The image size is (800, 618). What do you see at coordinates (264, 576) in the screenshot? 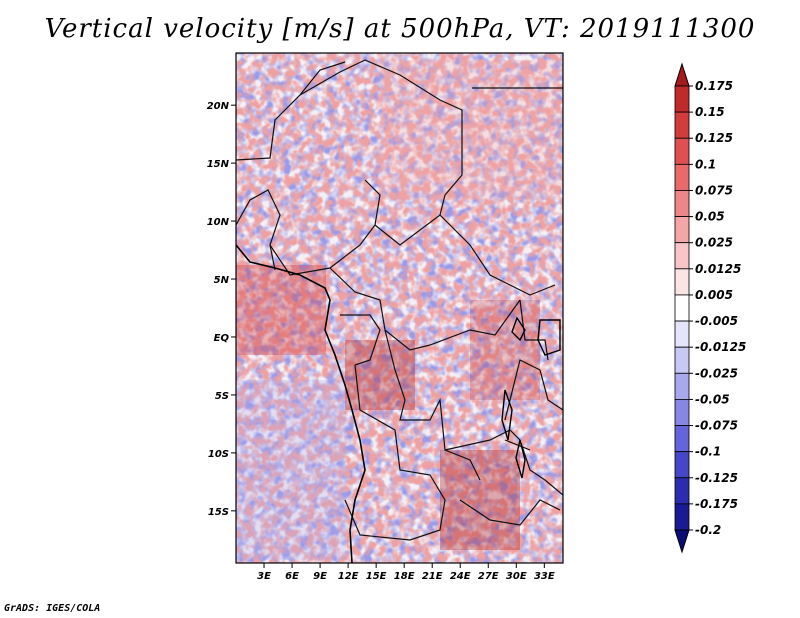
I see `lon-tick-label: 3E` at bounding box center [264, 576].